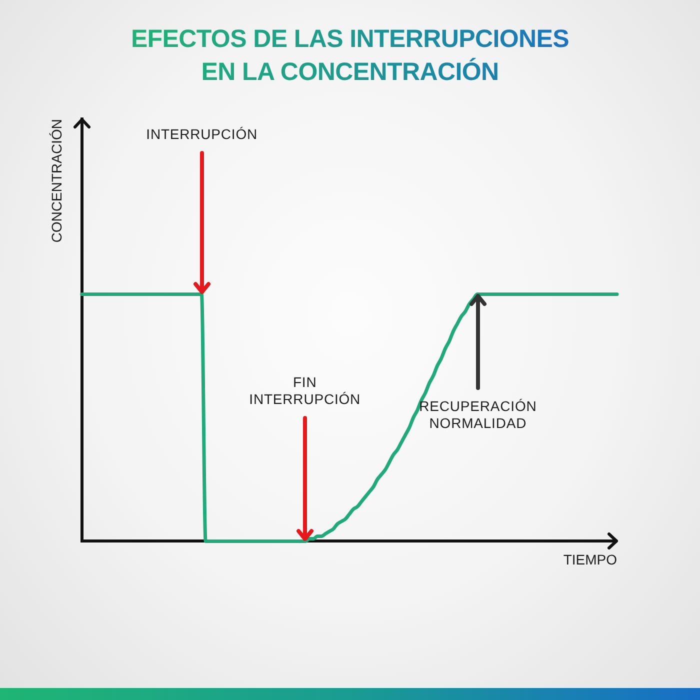 The width and height of the screenshot is (700, 700). What do you see at coordinates (590, 559) in the screenshot?
I see `x-axis-title: TIEMPO` at bounding box center [590, 559].